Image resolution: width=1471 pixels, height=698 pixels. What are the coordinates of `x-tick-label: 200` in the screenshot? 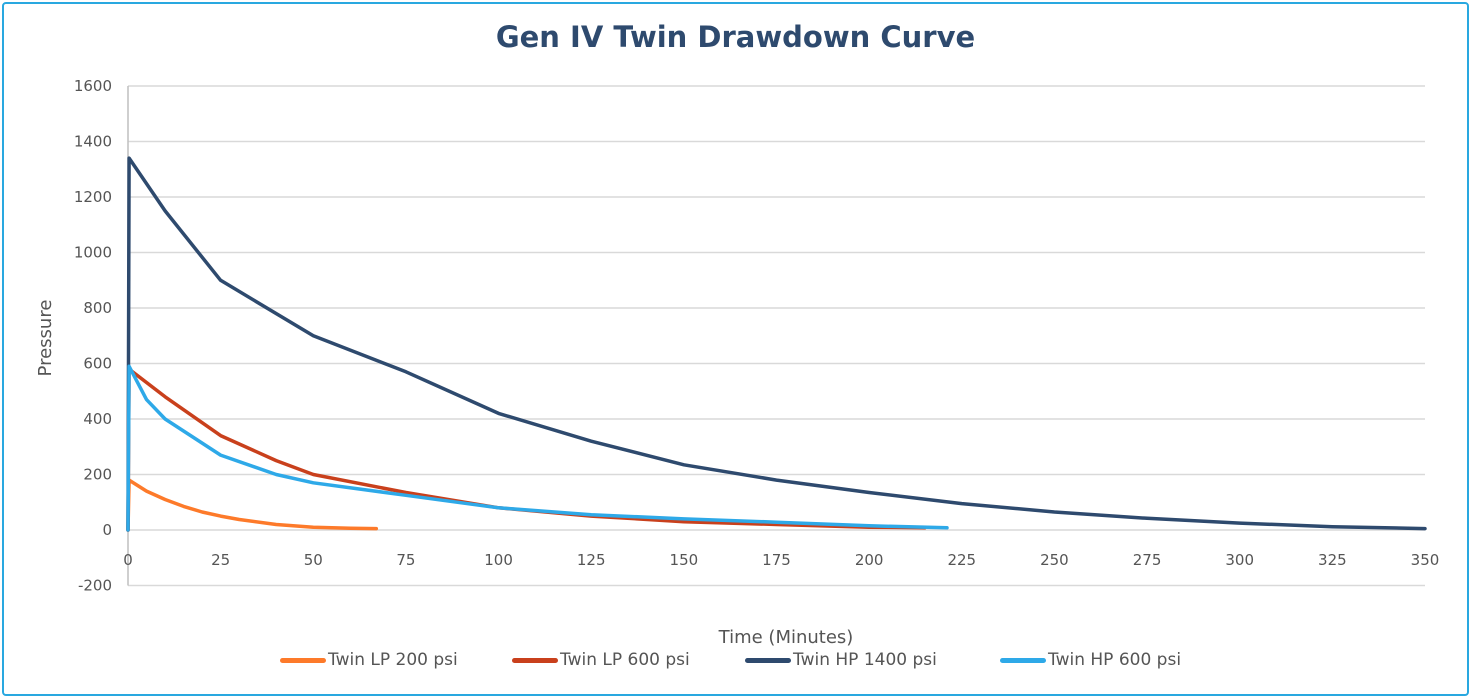 It's located at (869, 560).